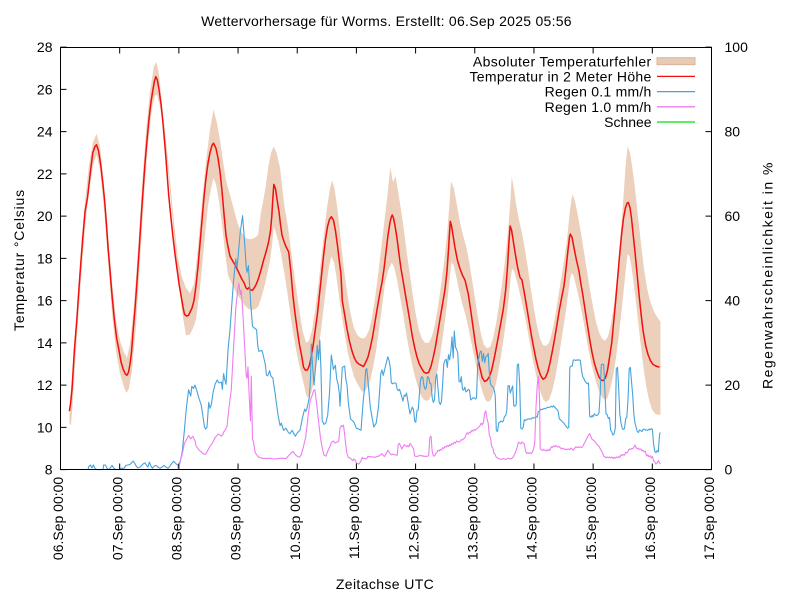  I want to click on svg-text: 100, so click(737, 47).